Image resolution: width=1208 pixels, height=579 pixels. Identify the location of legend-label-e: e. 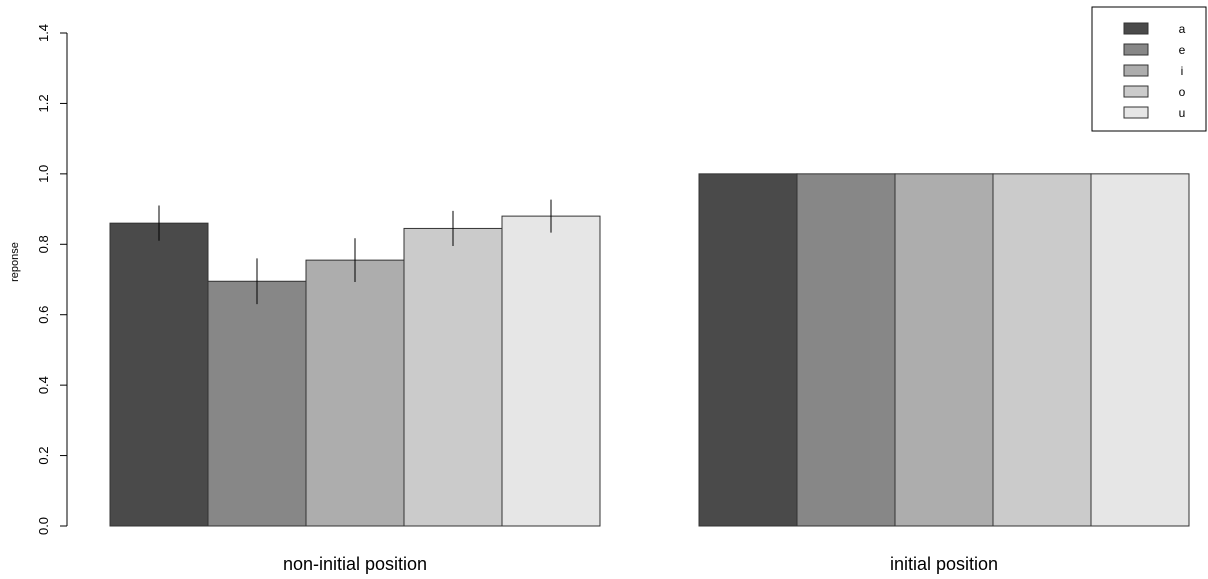
(1182, 50).